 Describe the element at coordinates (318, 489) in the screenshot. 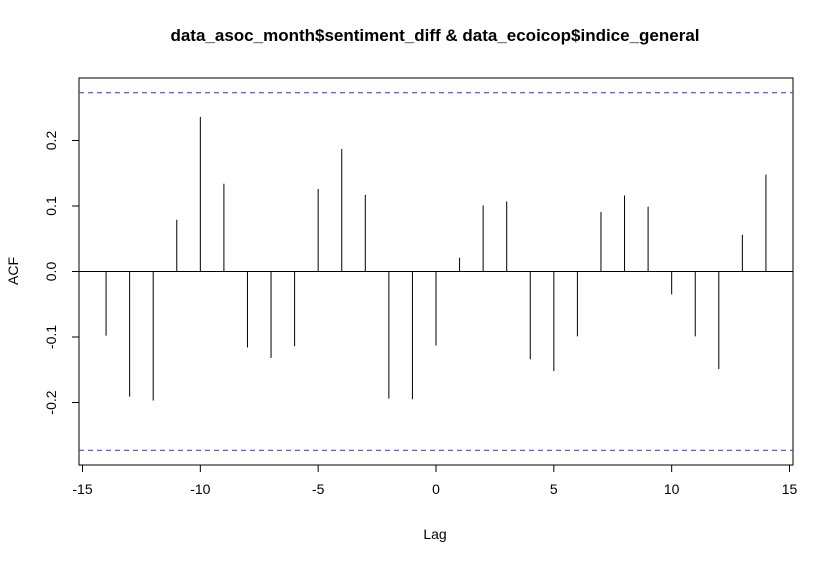

I see `x-tick-label: -5` at that location.